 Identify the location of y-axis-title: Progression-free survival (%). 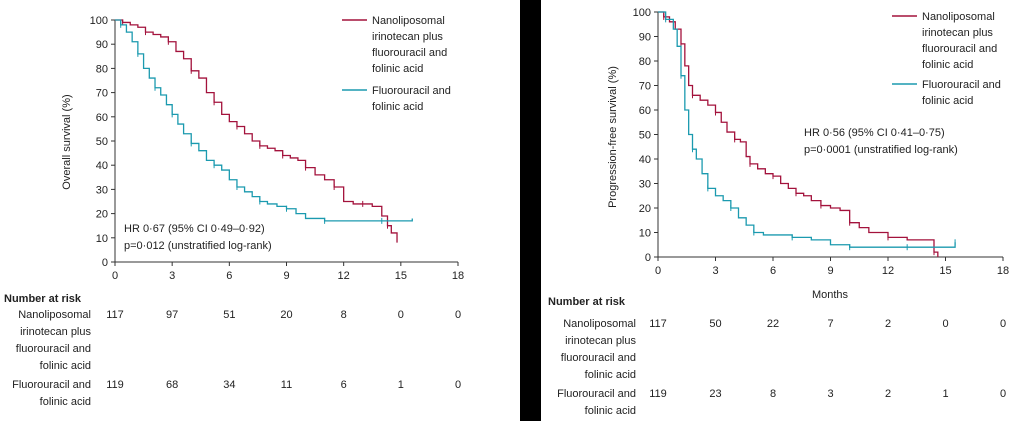
(613, 137).